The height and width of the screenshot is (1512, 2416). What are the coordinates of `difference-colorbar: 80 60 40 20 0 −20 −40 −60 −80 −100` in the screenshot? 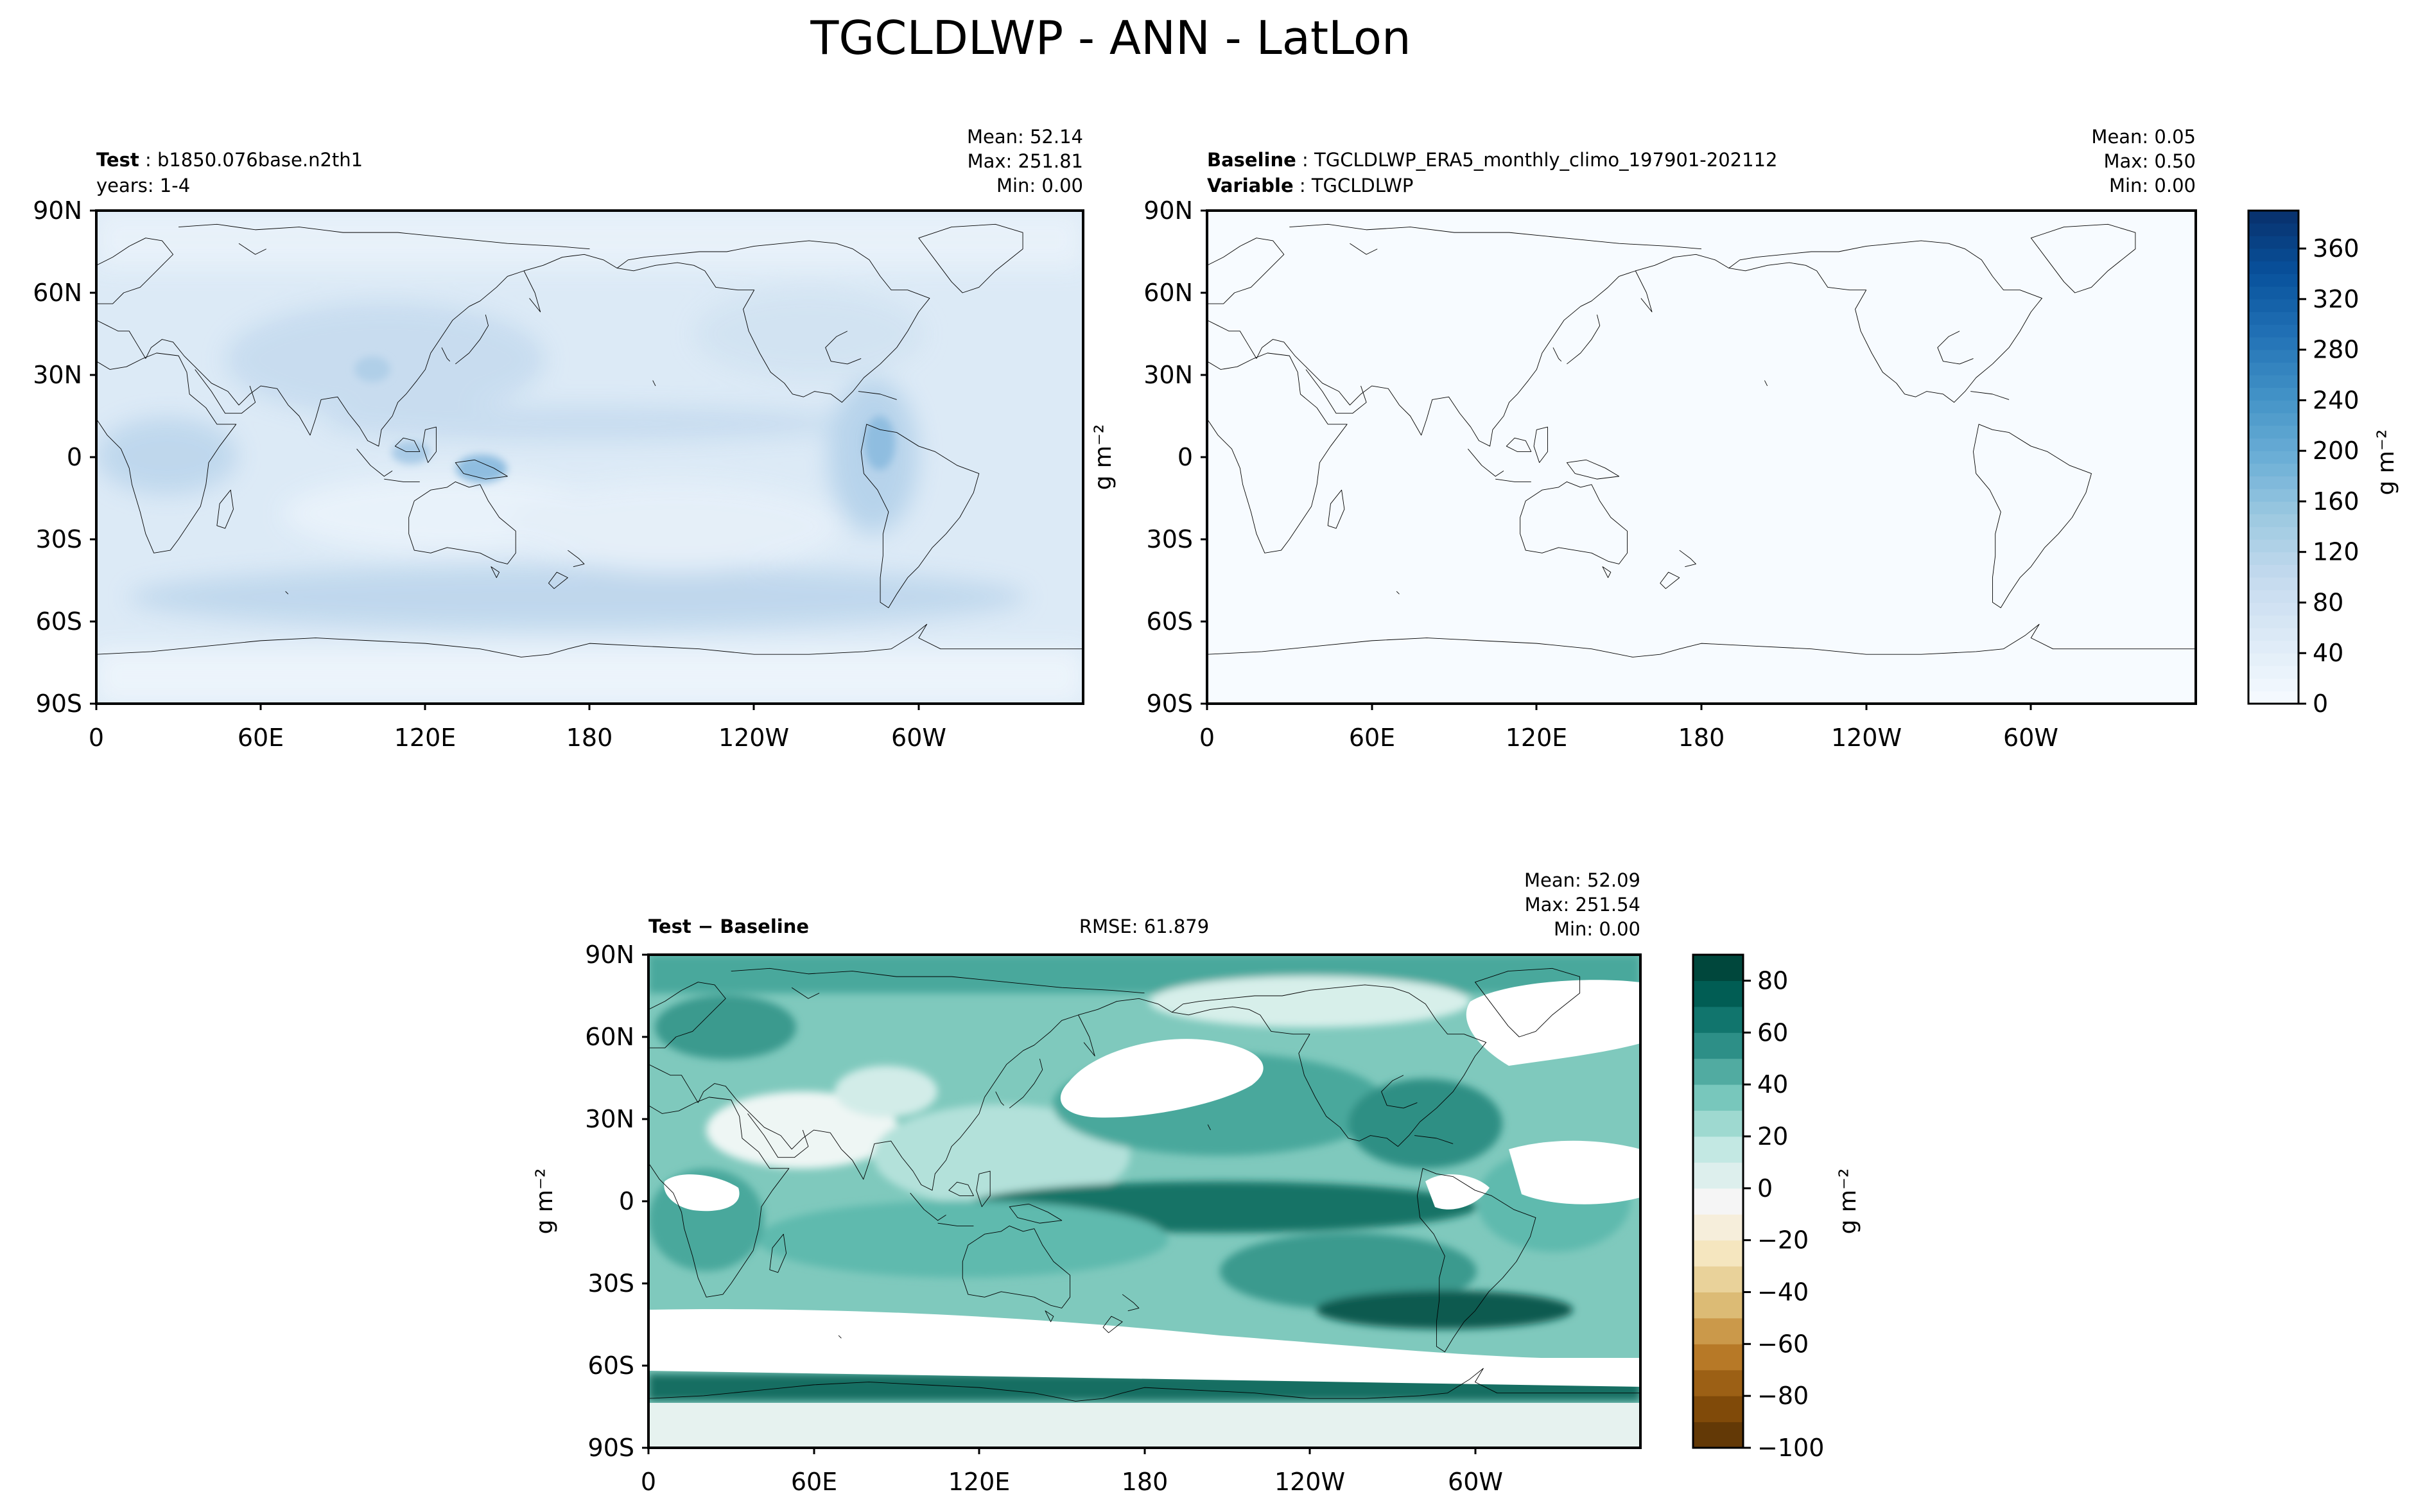 It's located at (1758, 1207).